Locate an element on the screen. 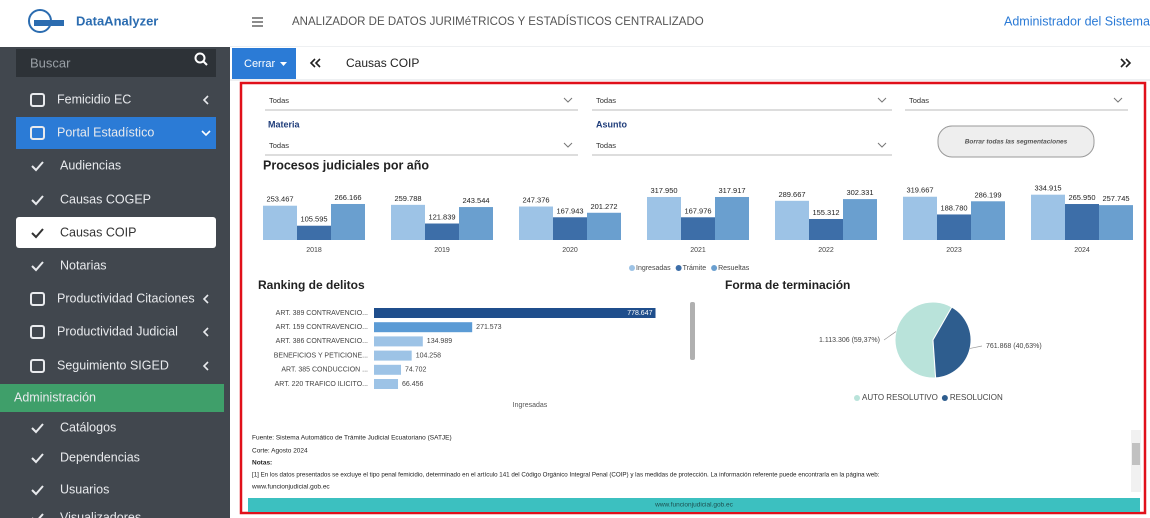  clear-button is located at coordinates (1016, 141).